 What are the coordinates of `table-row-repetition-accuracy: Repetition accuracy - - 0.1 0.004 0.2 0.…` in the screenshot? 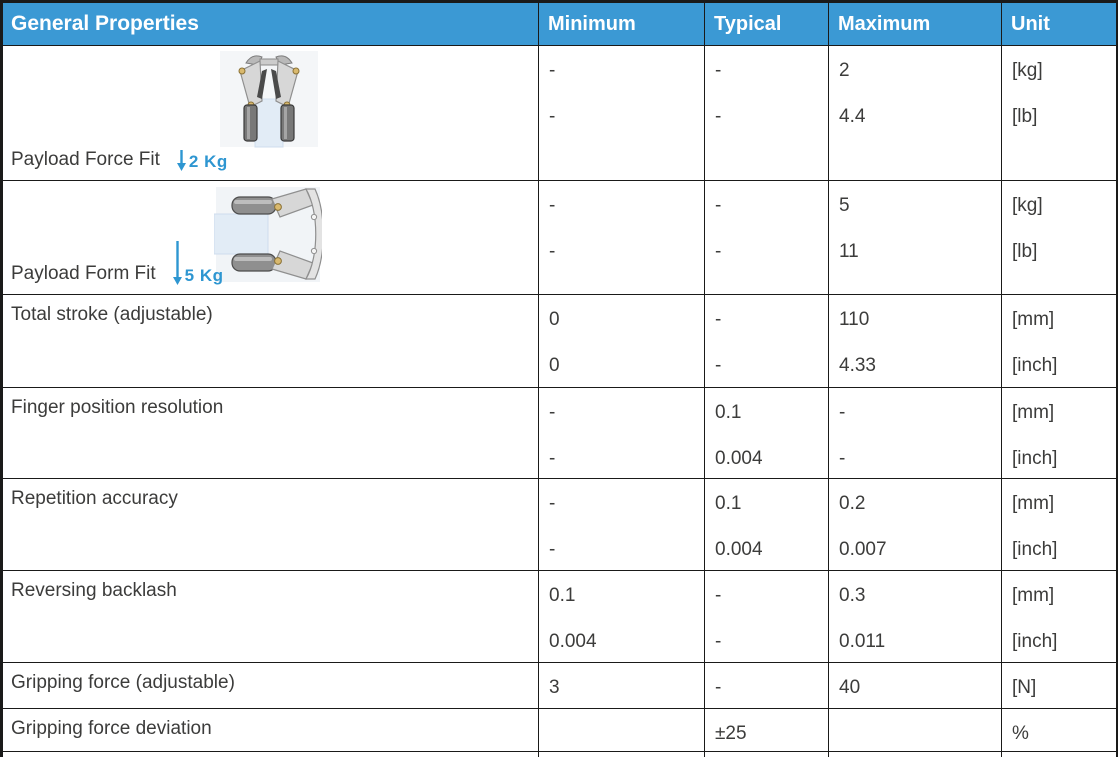 It's located at (559, 528).